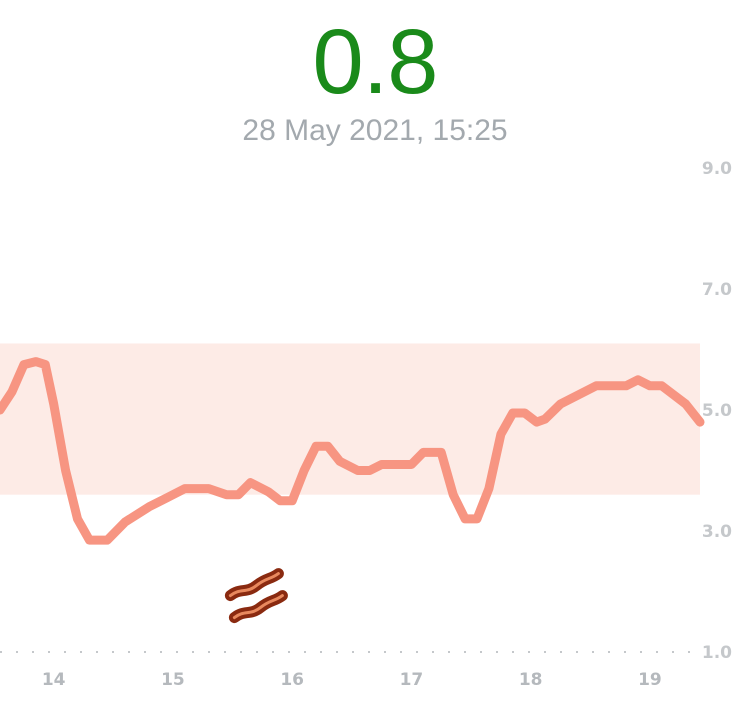 The width and height of the screenshot is (750, 728). Describe the element at coordinates (375, 130) in the screenshot. I see `reading-timestamp: 28 May 2021, 15:25` at that location.